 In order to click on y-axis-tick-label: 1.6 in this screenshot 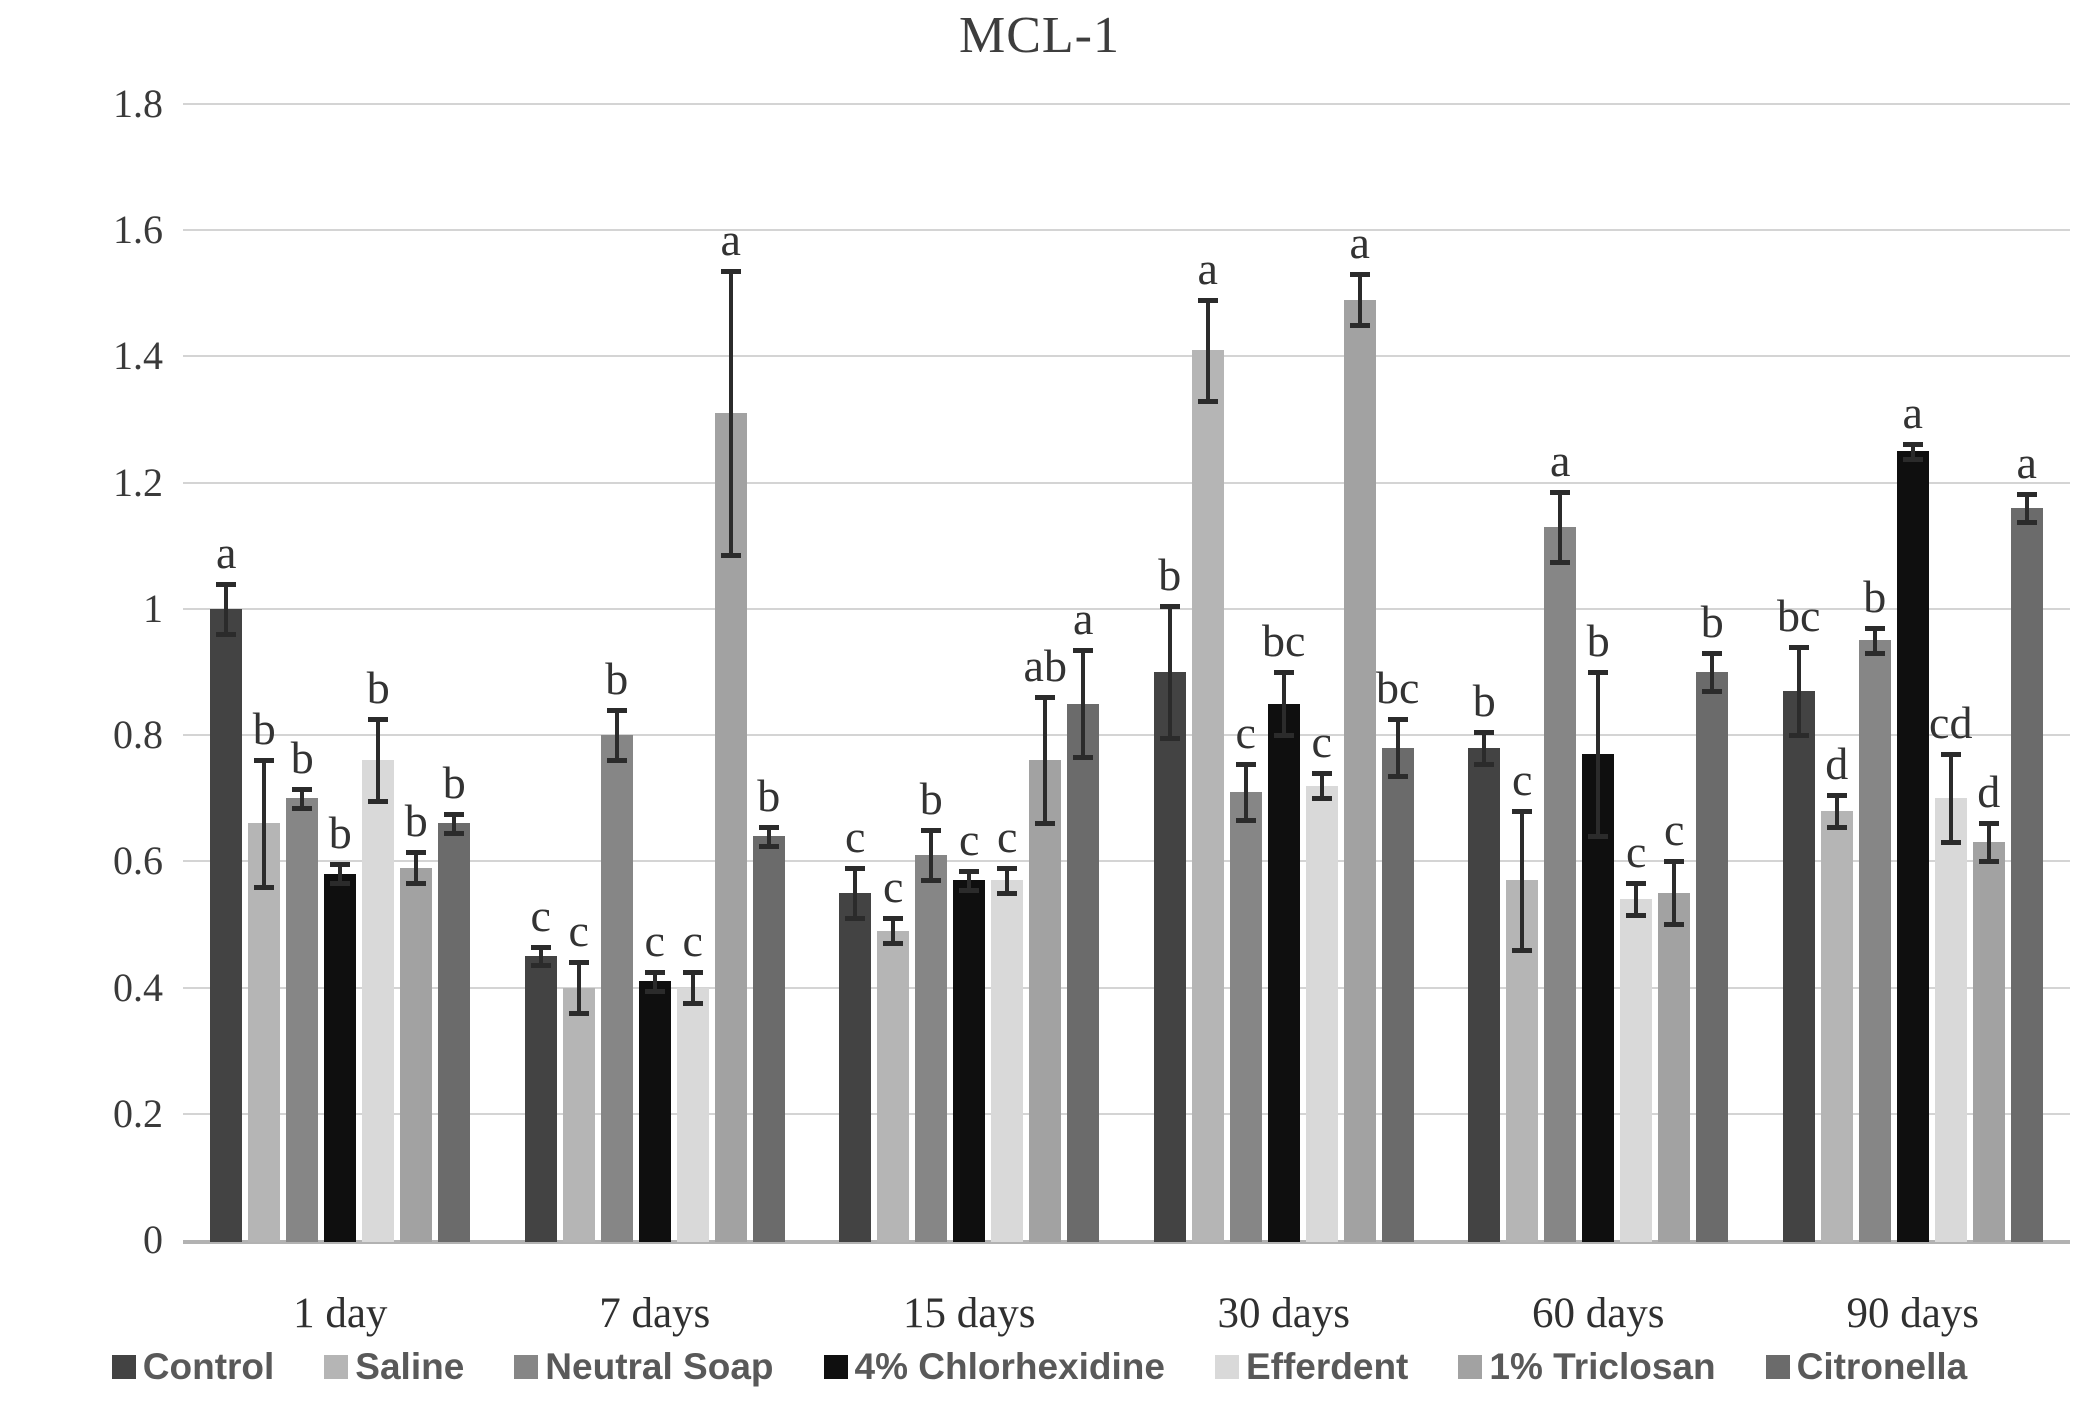, I will do `click(138, 230)`.